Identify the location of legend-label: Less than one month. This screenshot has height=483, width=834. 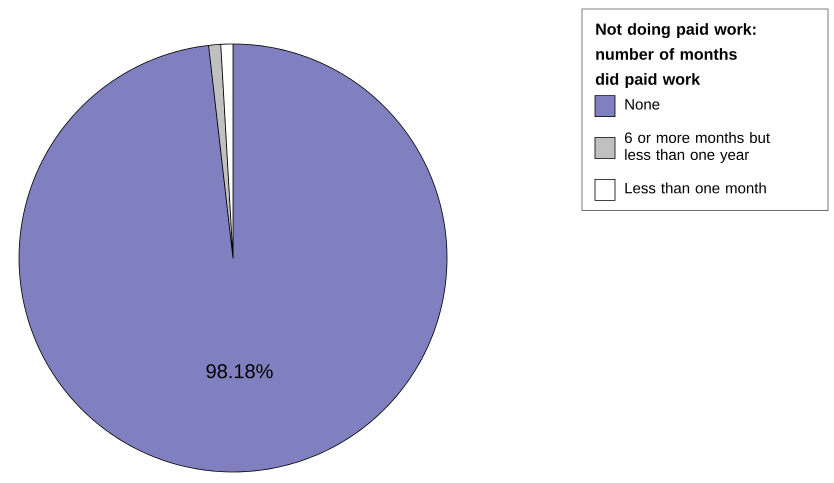
(695, 188).